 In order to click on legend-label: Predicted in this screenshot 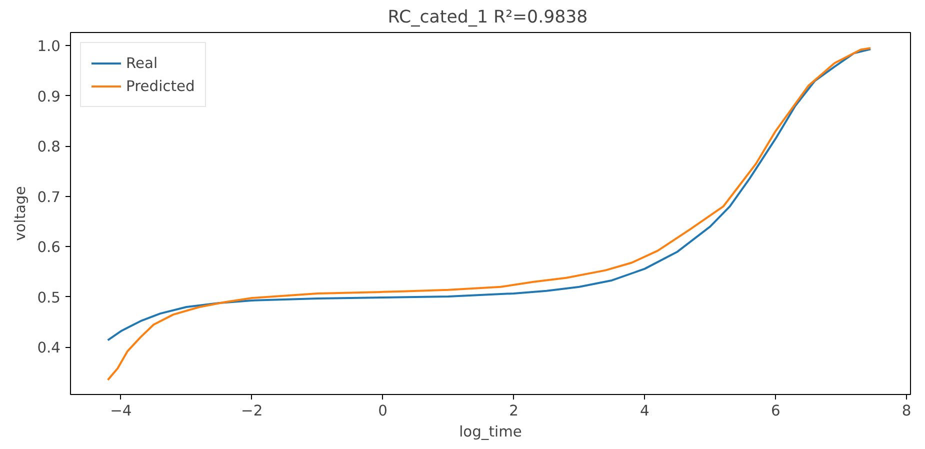, I will do `click(160, 86)`.